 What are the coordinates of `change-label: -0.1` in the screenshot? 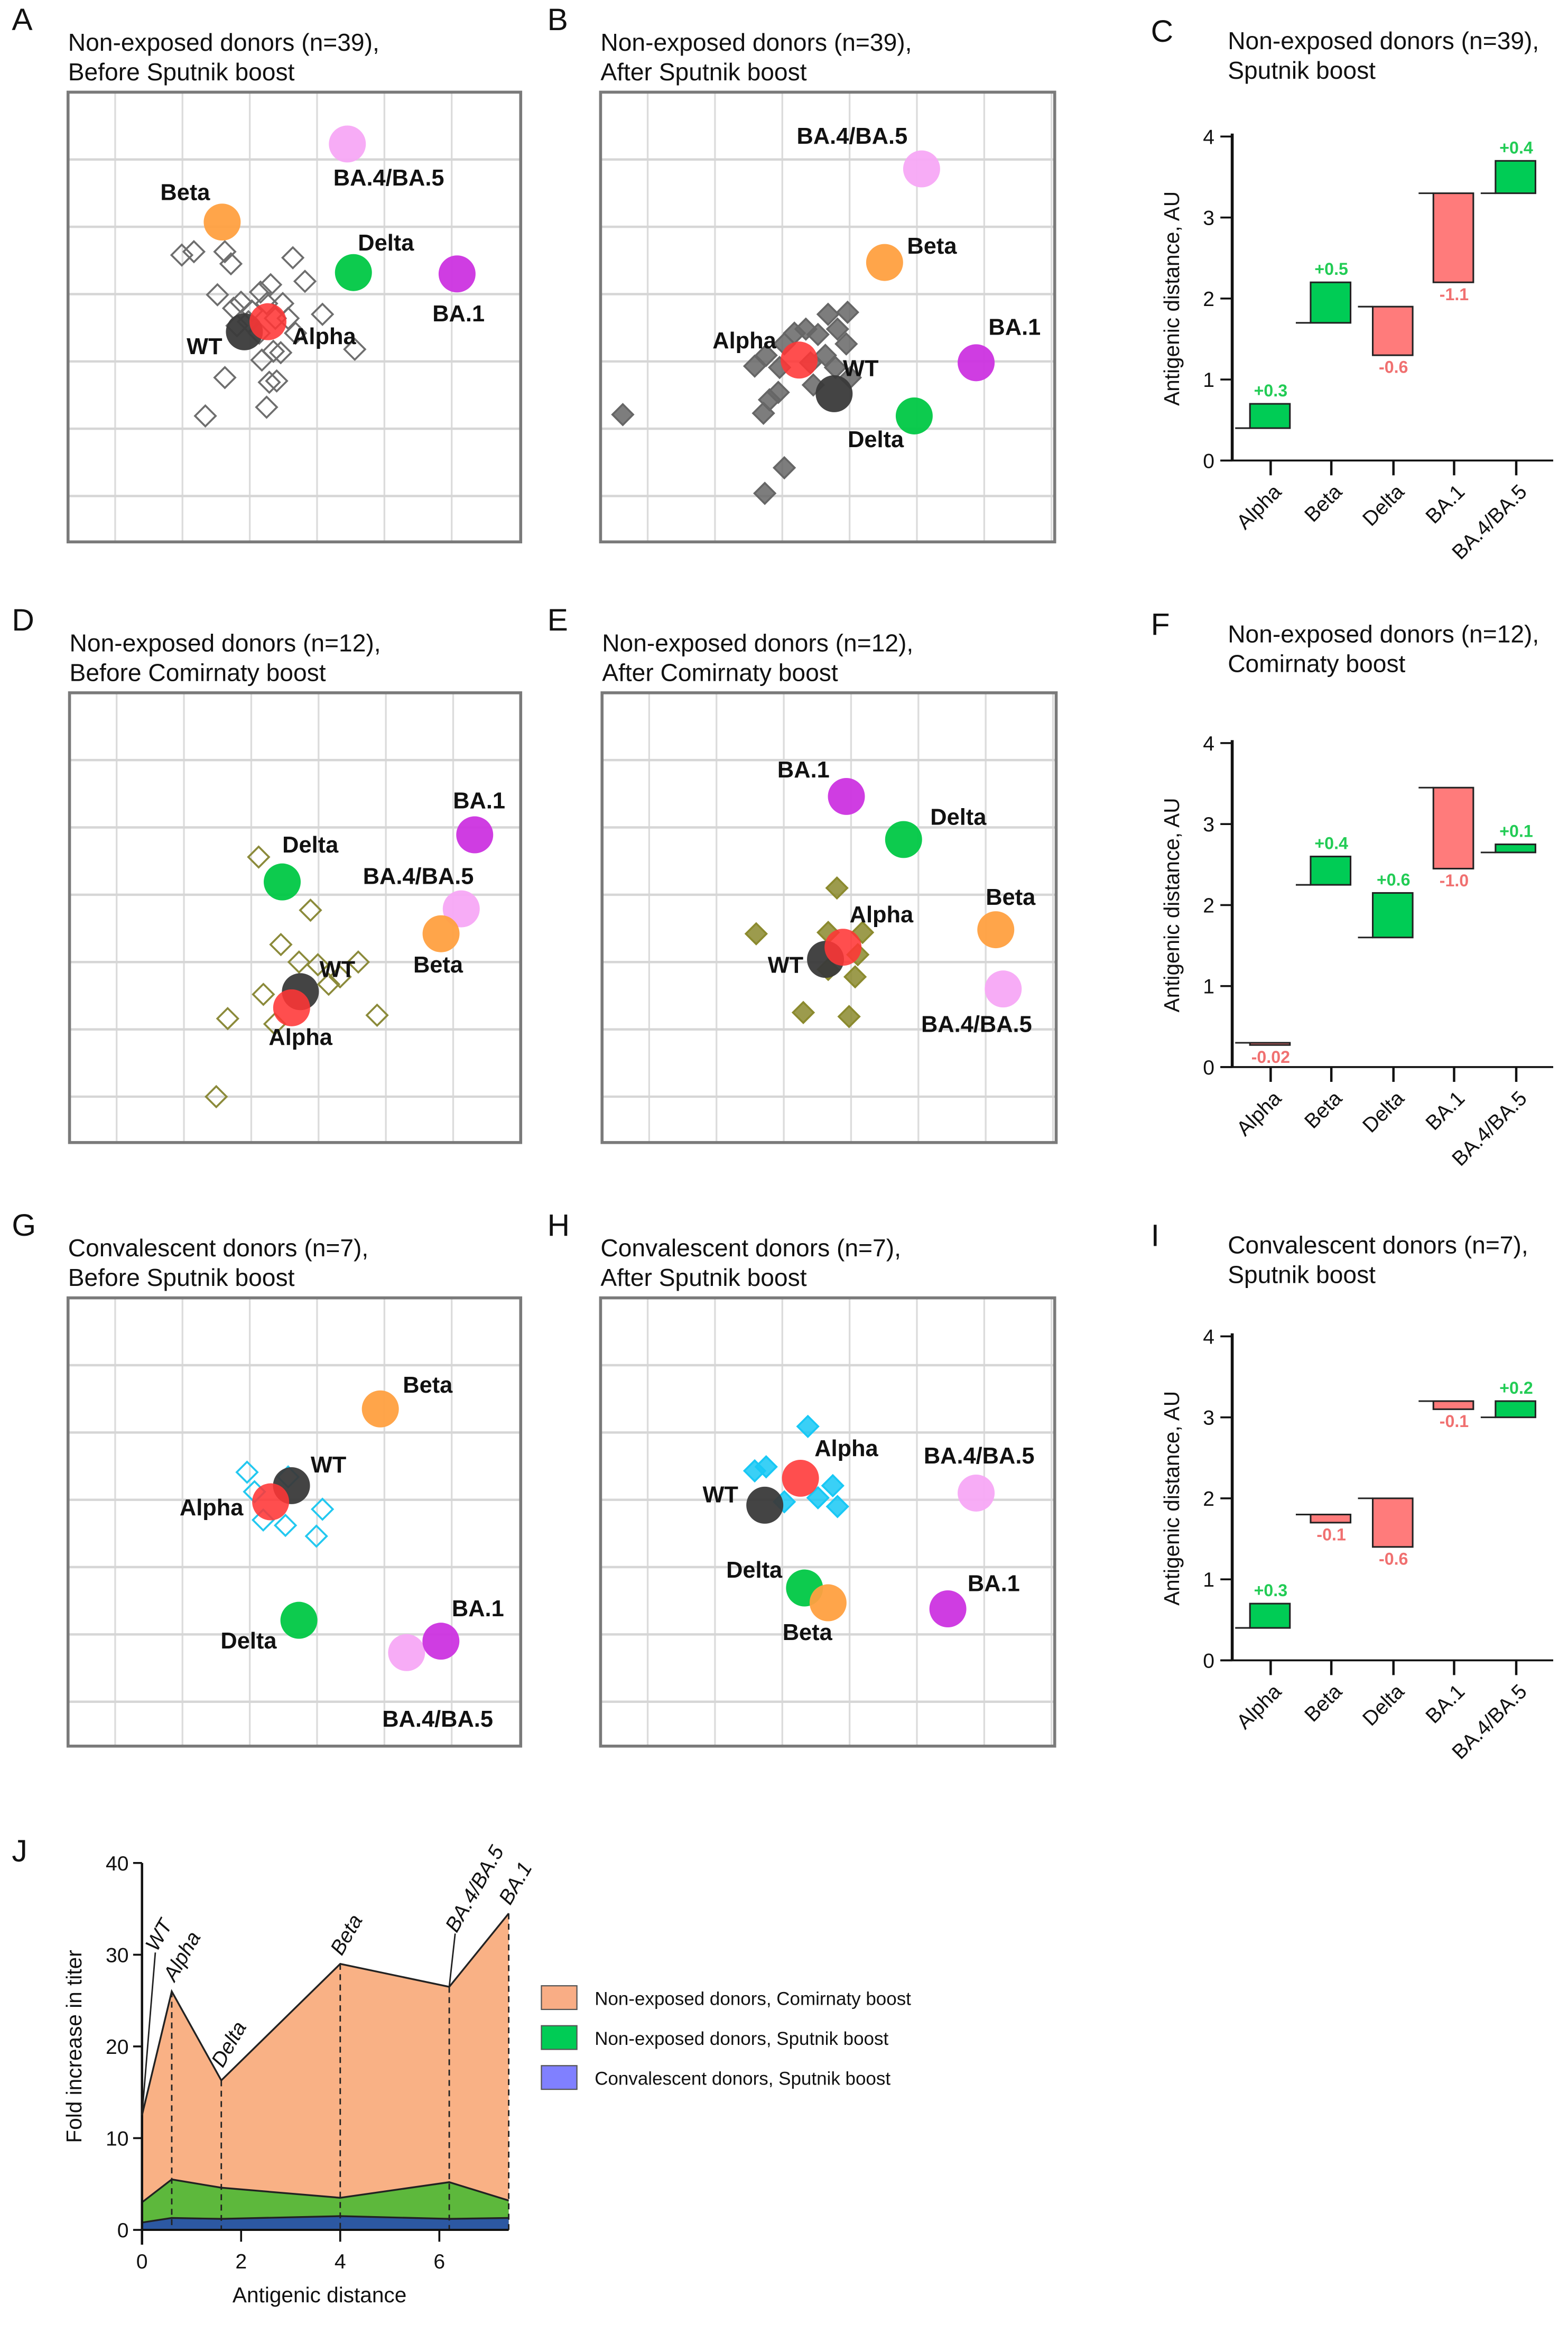 It's located at (1331, 1535).